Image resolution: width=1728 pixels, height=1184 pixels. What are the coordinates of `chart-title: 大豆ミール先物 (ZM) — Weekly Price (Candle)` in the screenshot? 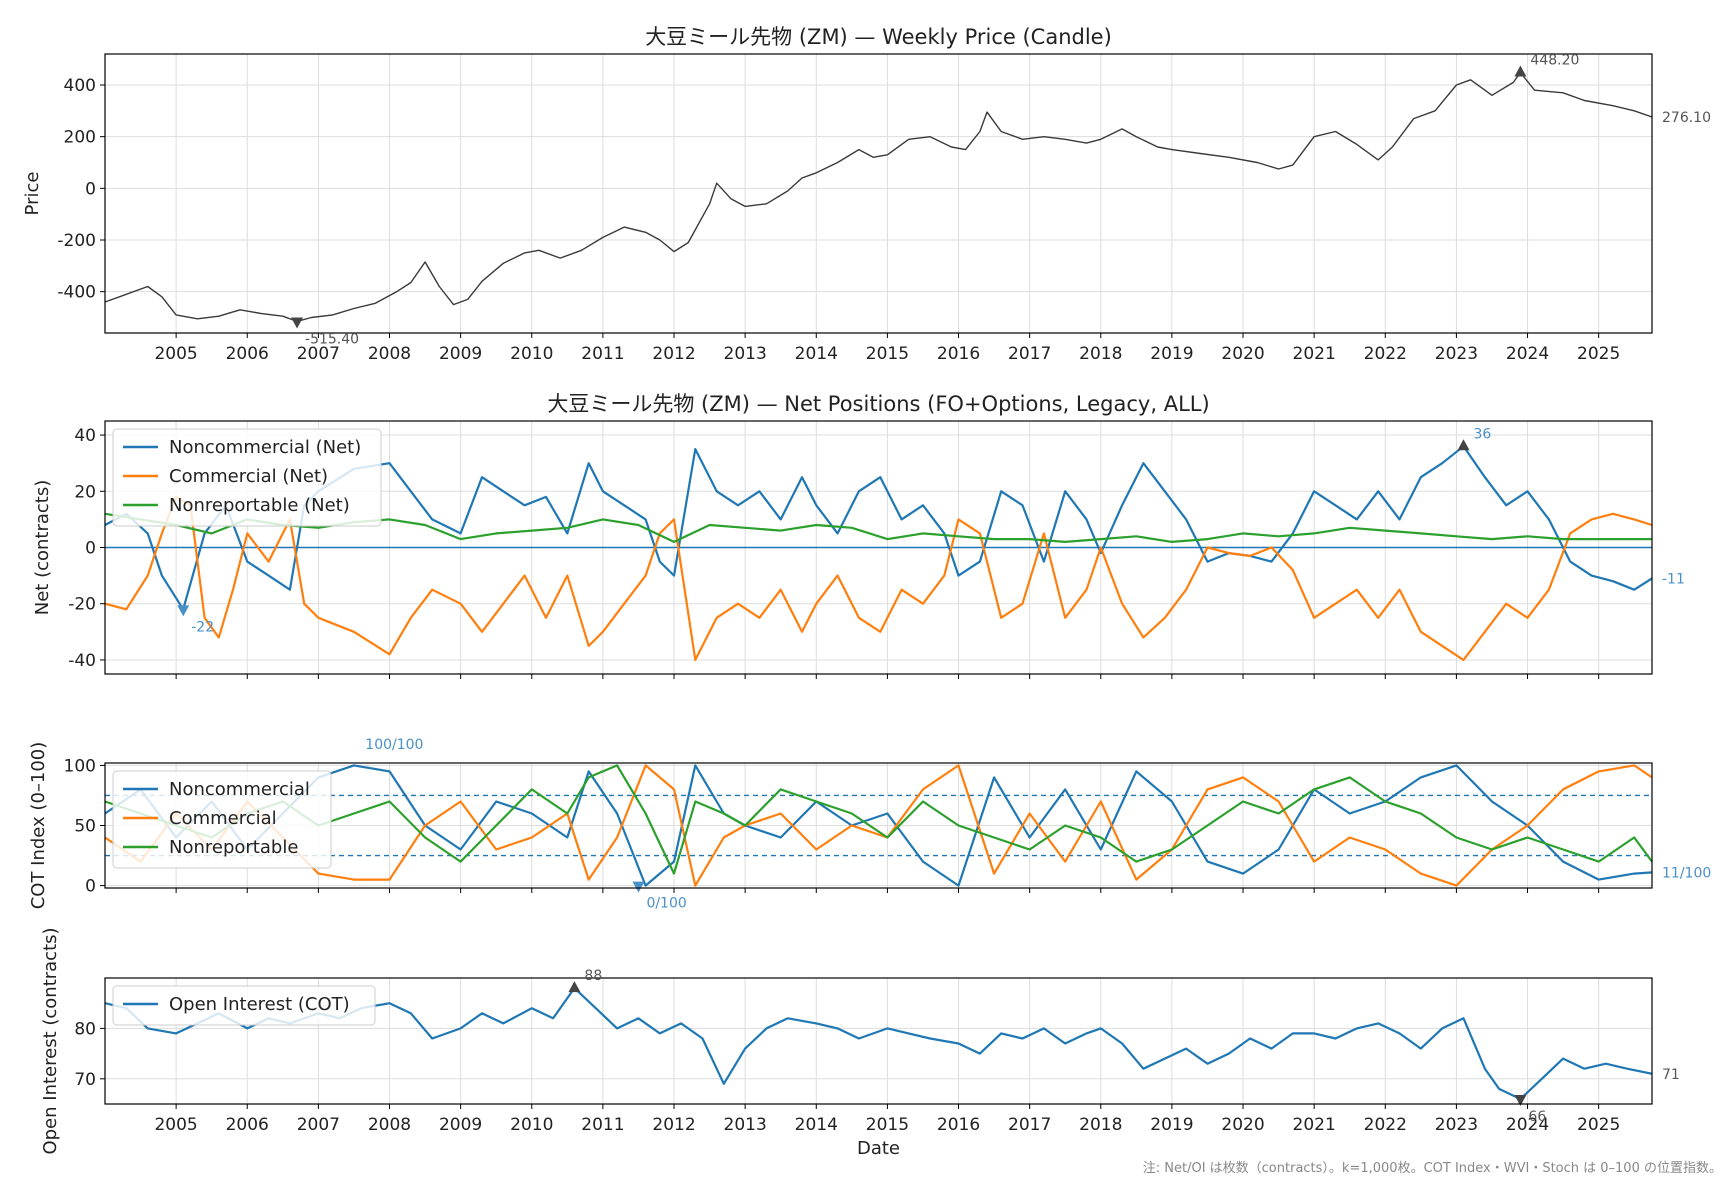 It's located at (878, 37).